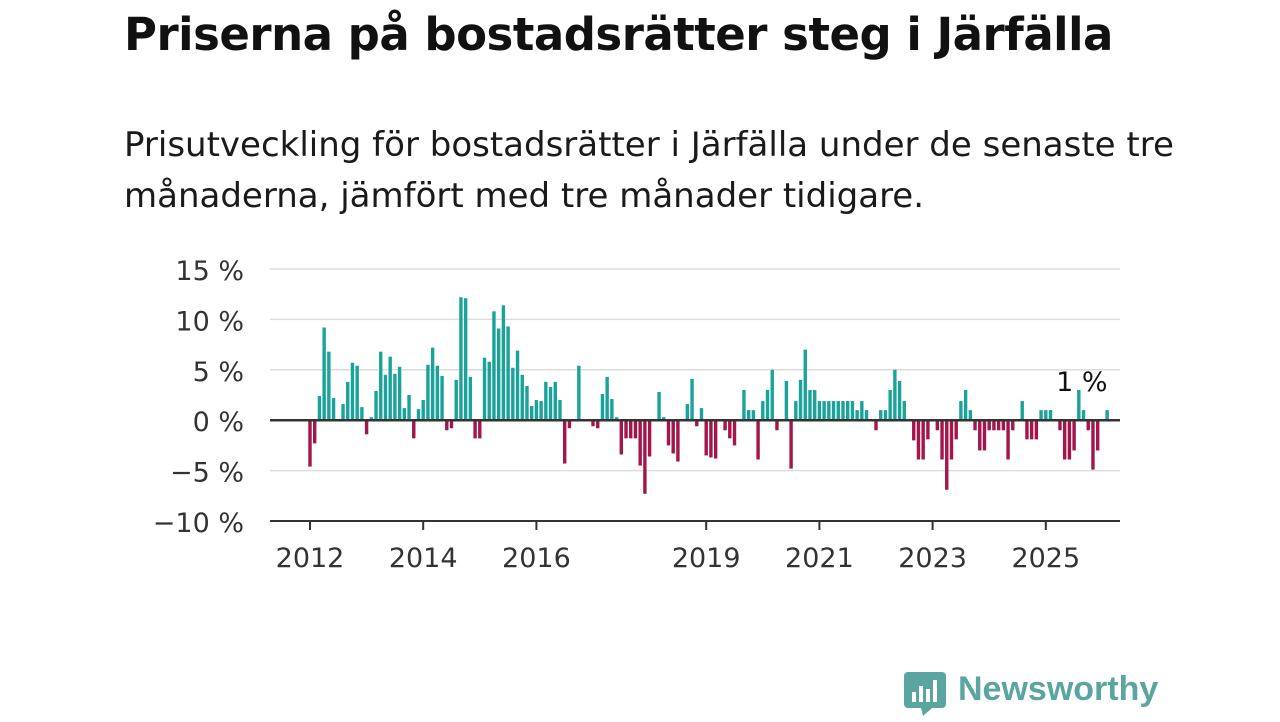 The height and width of the screenshot is (722, 1280). What do you see at coordinates (932, 558) in the screenshot?
I see `x-tick-label: 2023` at bounding box center [932, 558].